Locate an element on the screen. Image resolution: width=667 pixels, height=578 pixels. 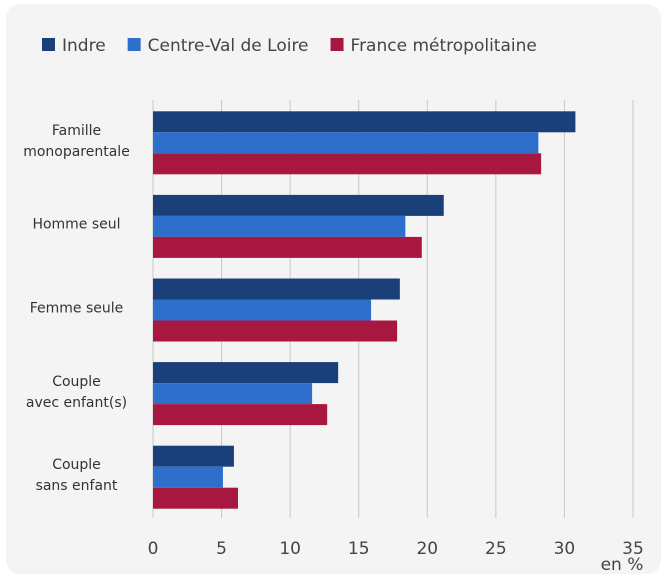
x-tick-label: 5 is located at coordinates (221, 549).